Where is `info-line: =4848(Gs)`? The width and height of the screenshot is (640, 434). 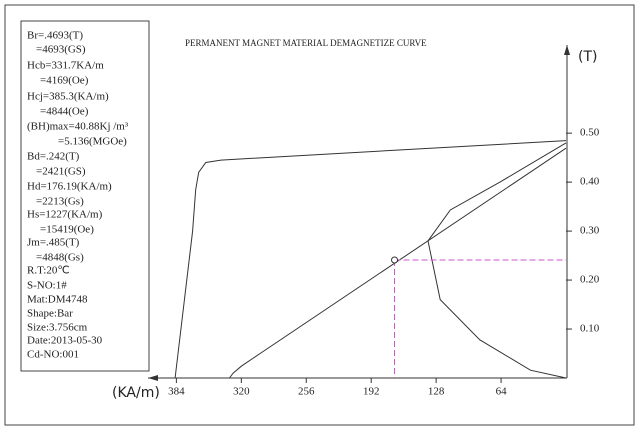 info-line: =4848(Gs) is located at coordinates (60, 258).